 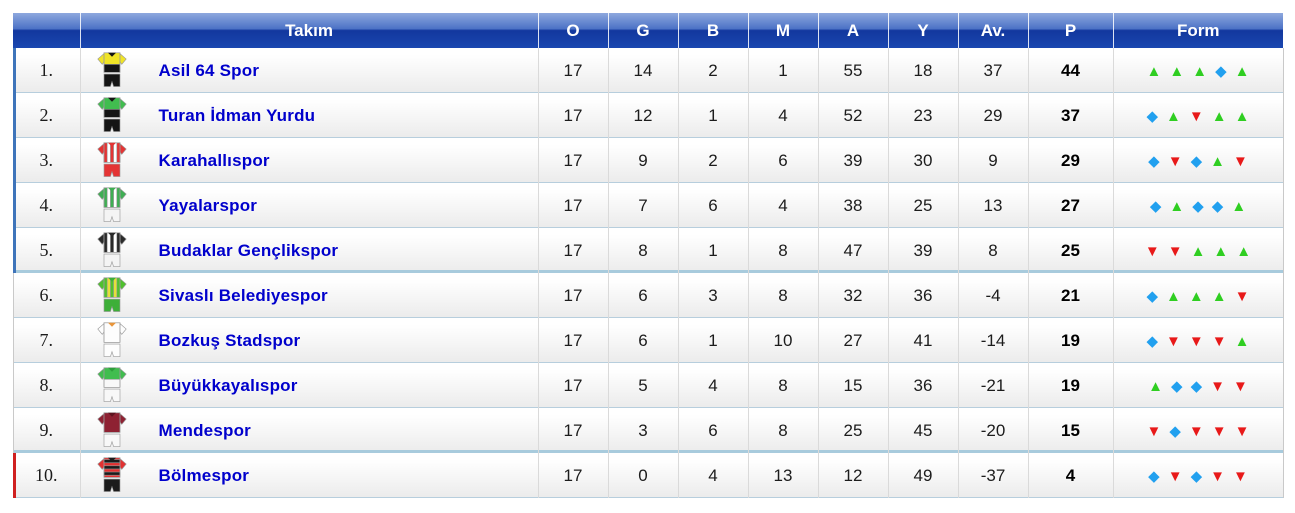 I want to click on stat-cell-av: -4, so click(x=993, y=295).